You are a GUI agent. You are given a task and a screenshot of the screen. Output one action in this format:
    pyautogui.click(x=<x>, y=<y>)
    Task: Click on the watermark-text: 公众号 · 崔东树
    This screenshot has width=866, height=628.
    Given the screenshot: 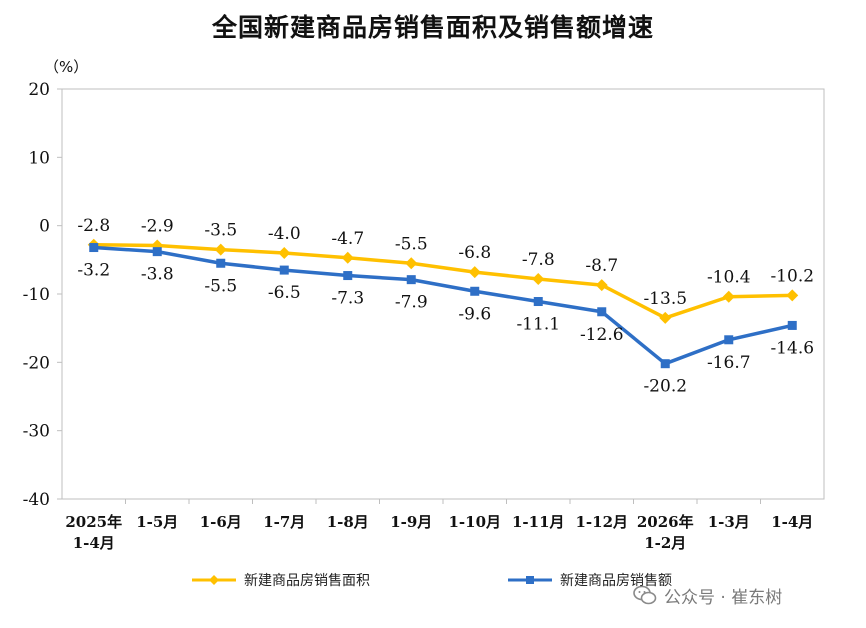 What is the action you would take?
    pyautogui.click(x=723, y=597)
    